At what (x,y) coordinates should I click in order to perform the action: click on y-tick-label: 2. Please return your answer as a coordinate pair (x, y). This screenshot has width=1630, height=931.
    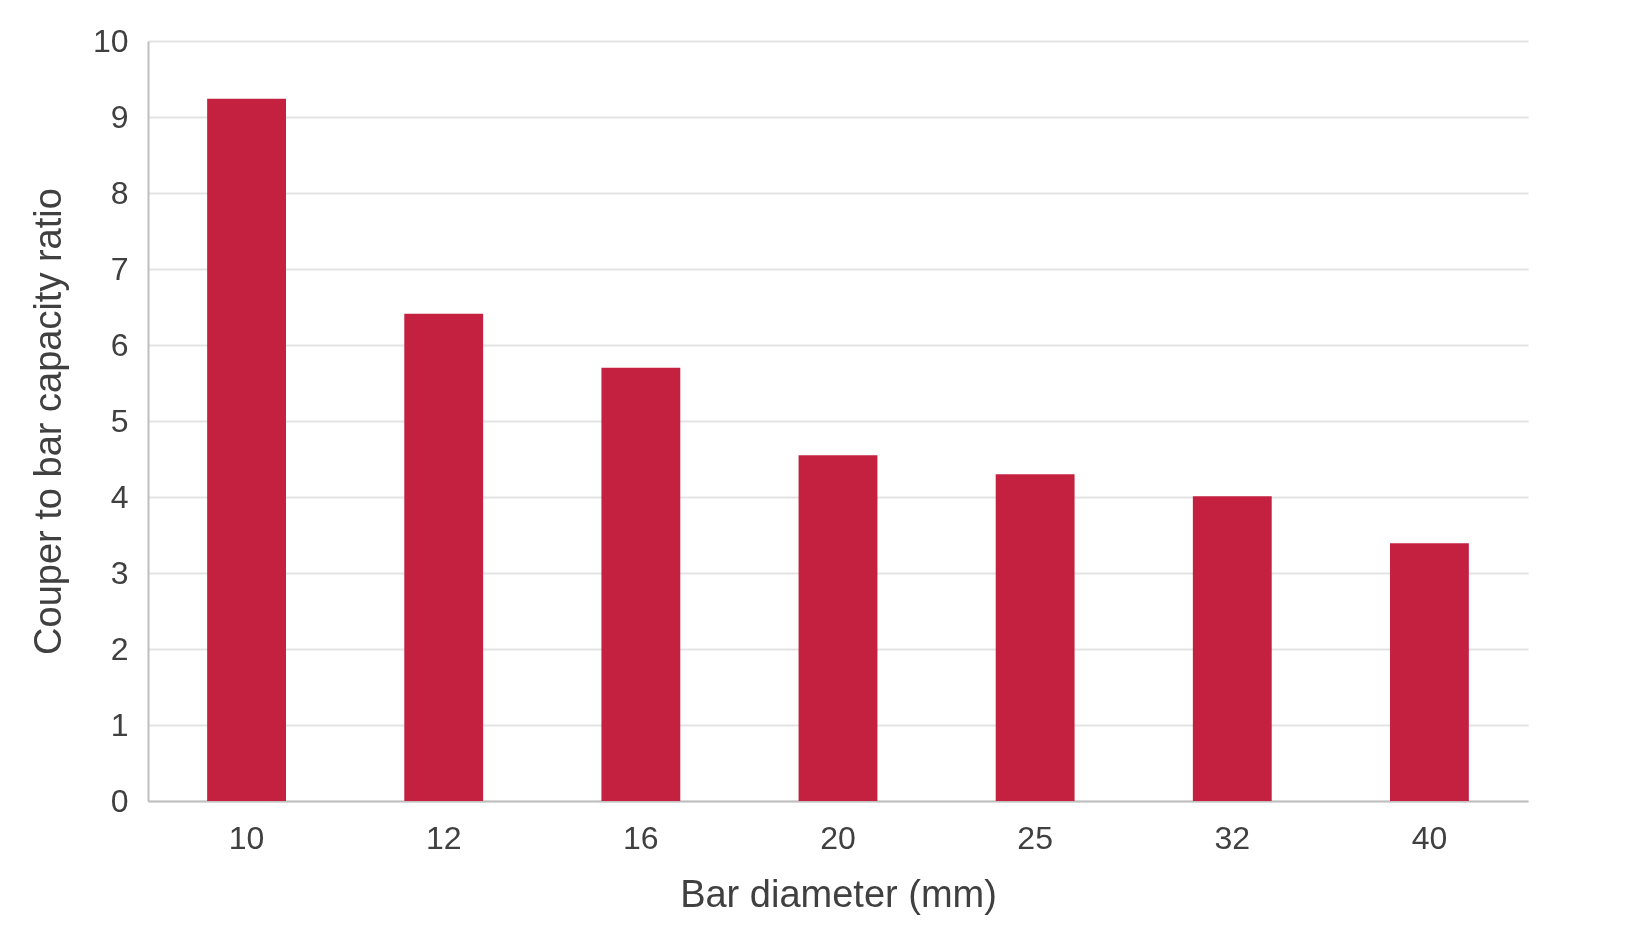
    Looking at the image, I should click on (119, 648).